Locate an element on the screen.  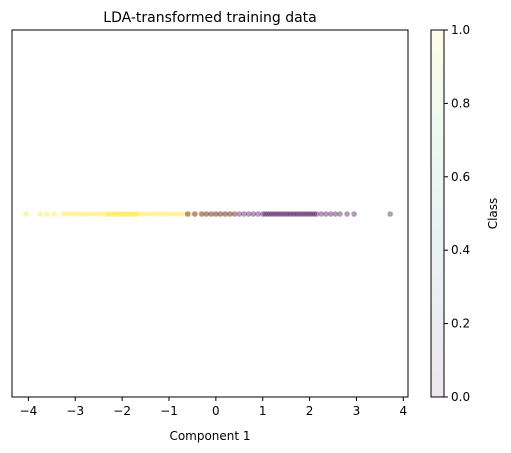
scatter-points is located at coordinates (208, 214).